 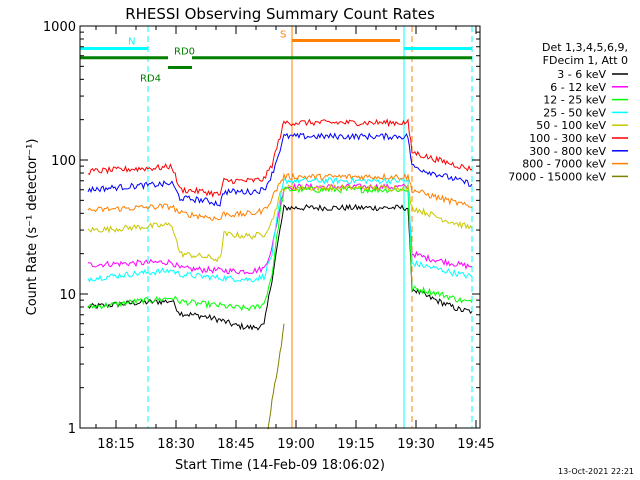 What do you see at coordinates (355, 444) in the screenshot?
I see `x-tick-label: 19:15` at bounding box center [355, 444].